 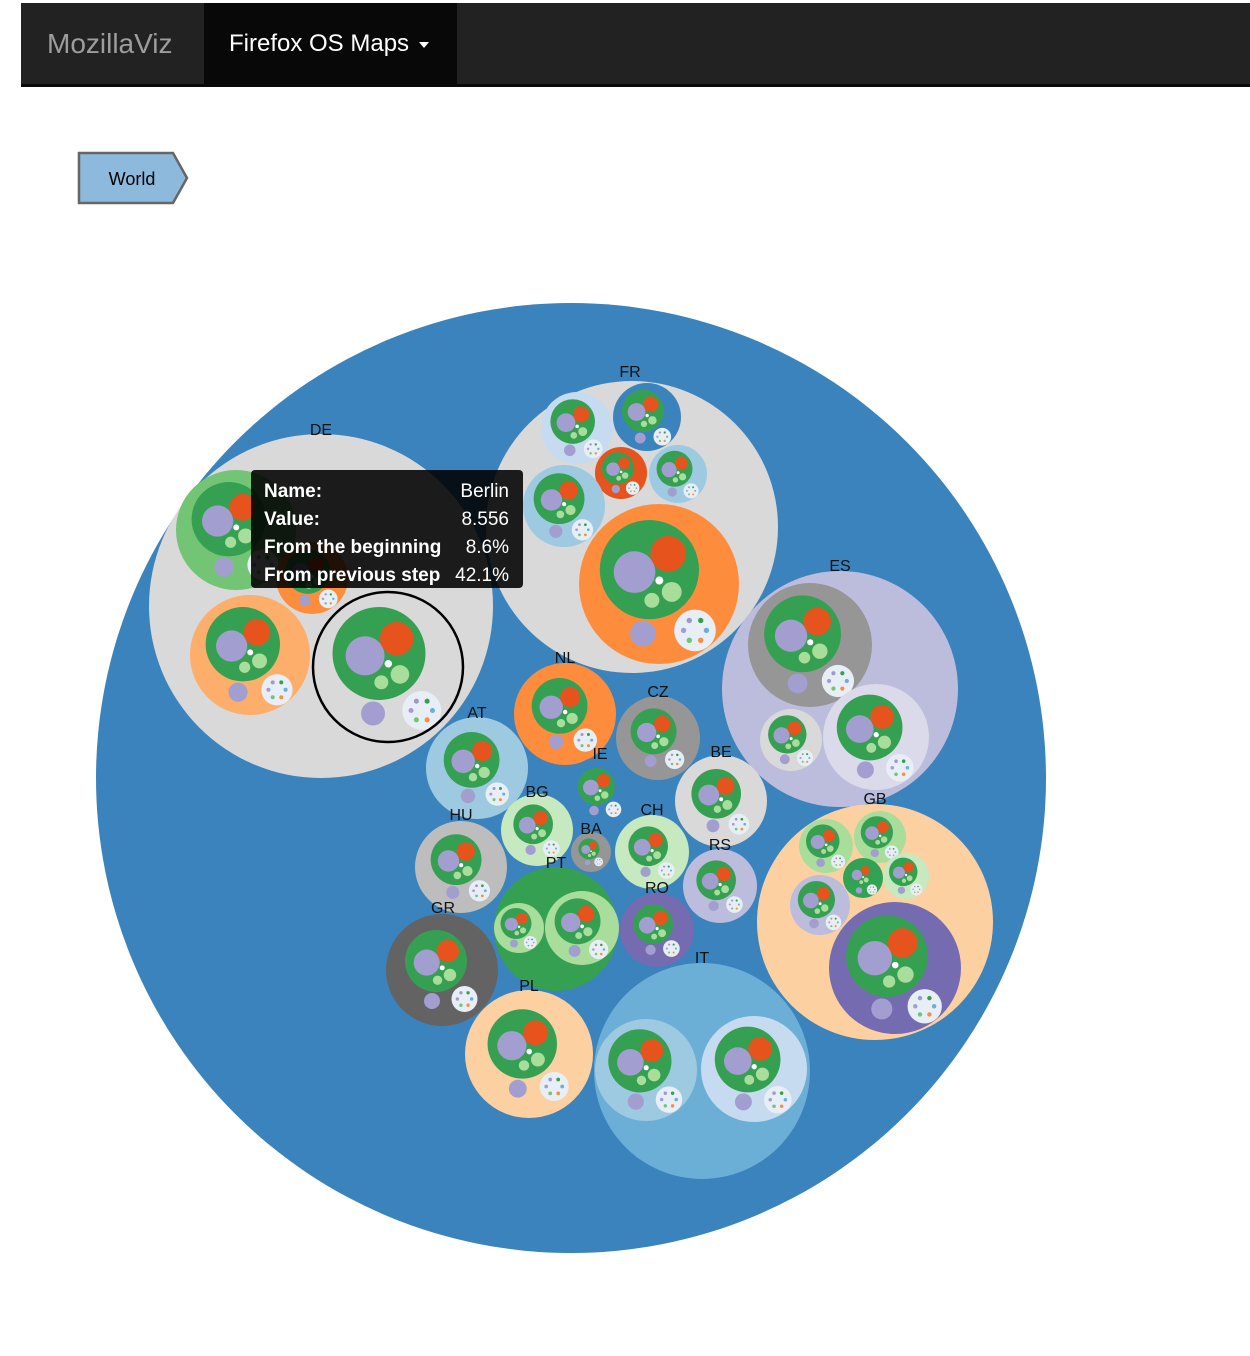 I want to click on tooltip-beginning-label: From the beginning, so click(x=353, y=547).